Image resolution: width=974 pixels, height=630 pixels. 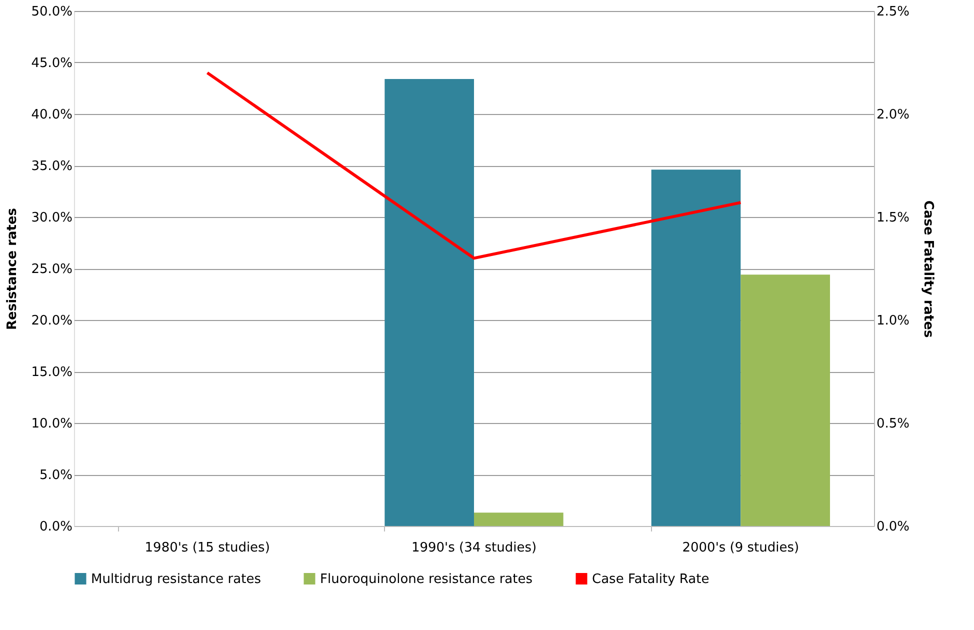 What do you see at coordinates (55, 527) in the screenshot?
I see `y-tick-label: 0.0%` at bounding box center [55, 527].